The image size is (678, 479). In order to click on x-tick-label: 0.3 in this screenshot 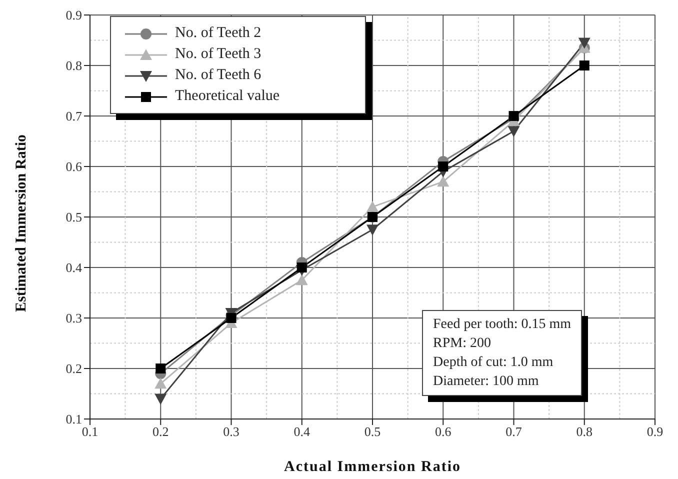, I will do `click(231, 432)`.